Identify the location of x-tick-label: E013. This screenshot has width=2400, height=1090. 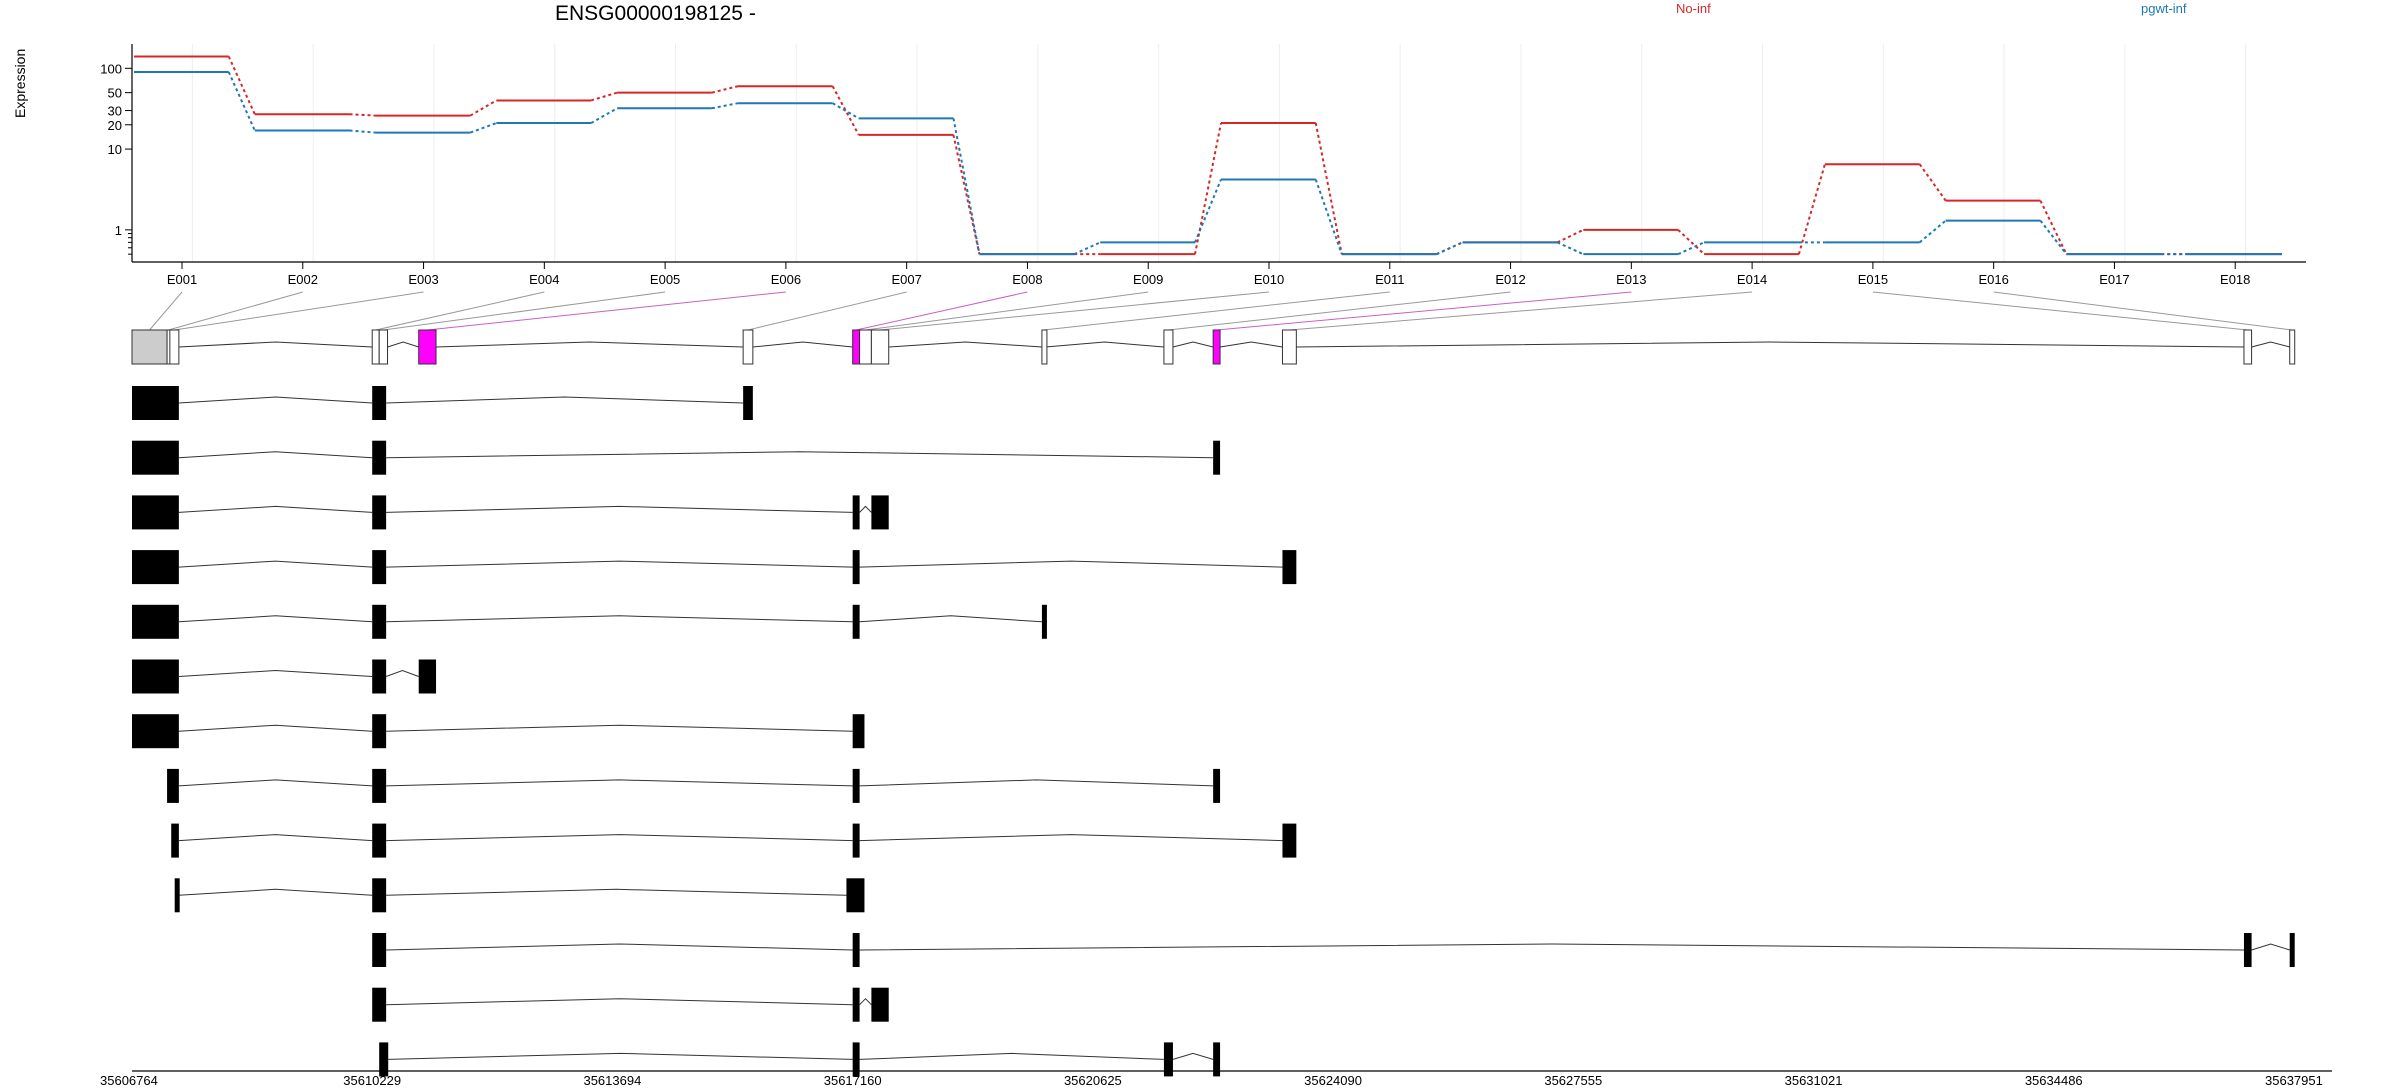
(1631, 279).